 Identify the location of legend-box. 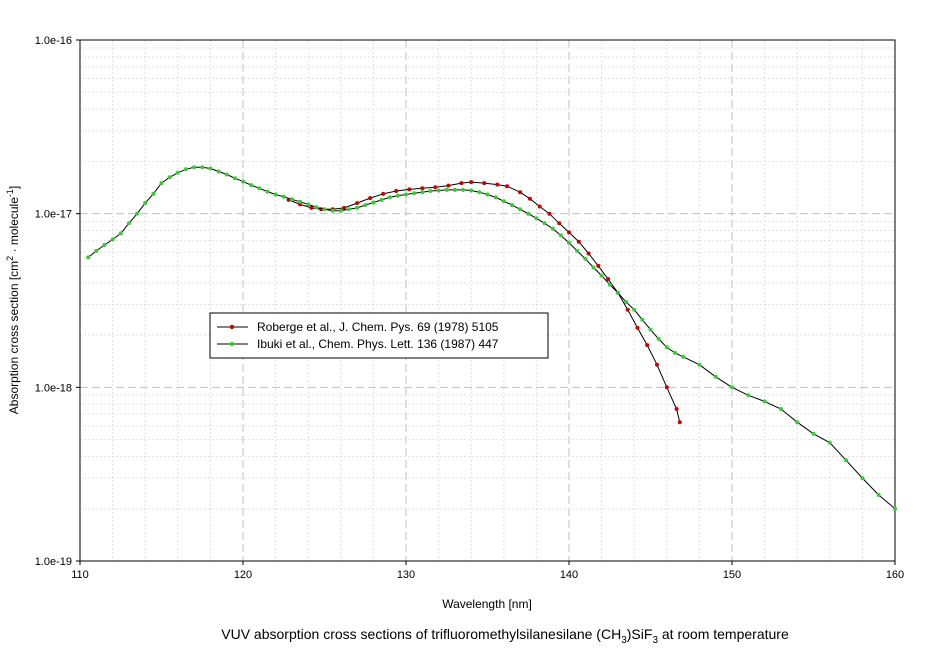
(379, 335).